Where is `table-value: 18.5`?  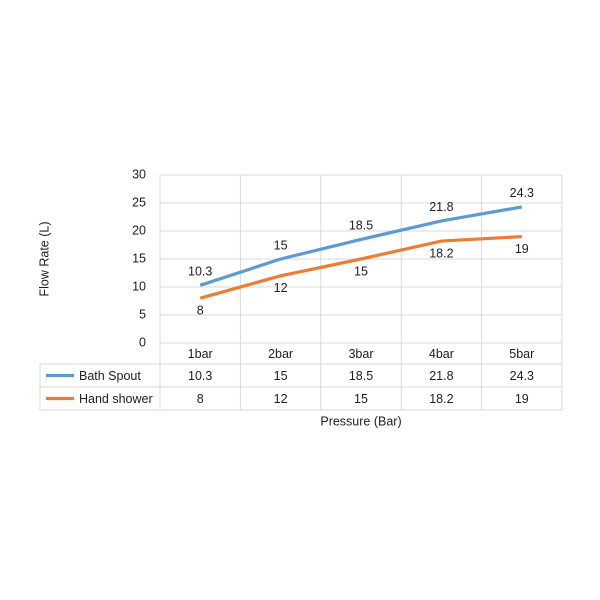 table-value: 18.5 is located at coordinates (361, 376).